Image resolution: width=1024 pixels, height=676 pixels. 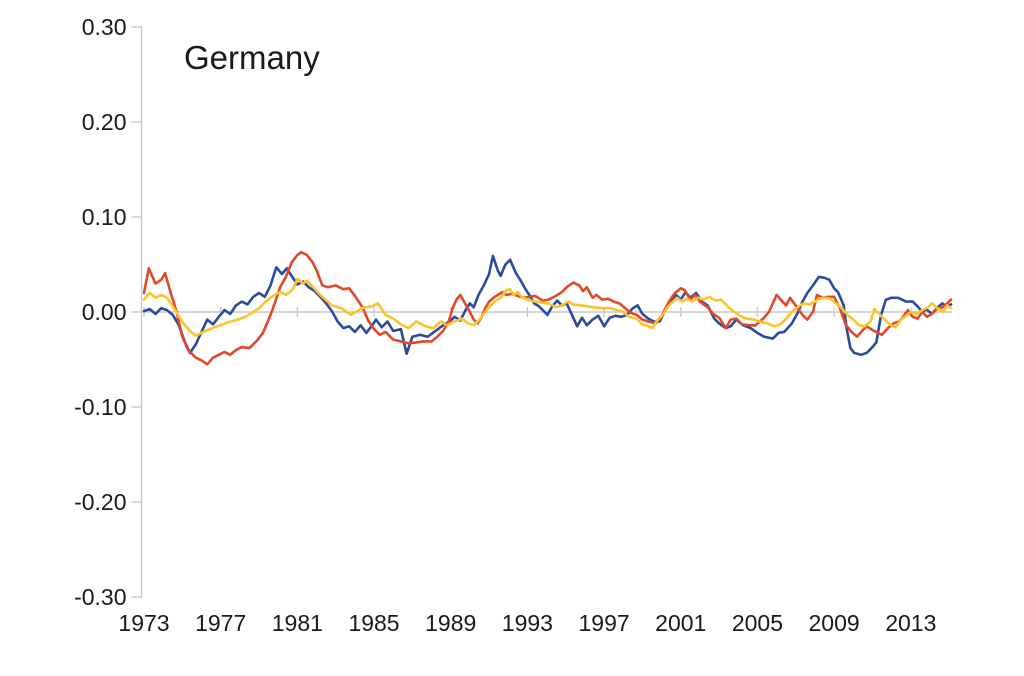 I want to click on x-axis-tick-label: 2009, so click(x=834, y=623).